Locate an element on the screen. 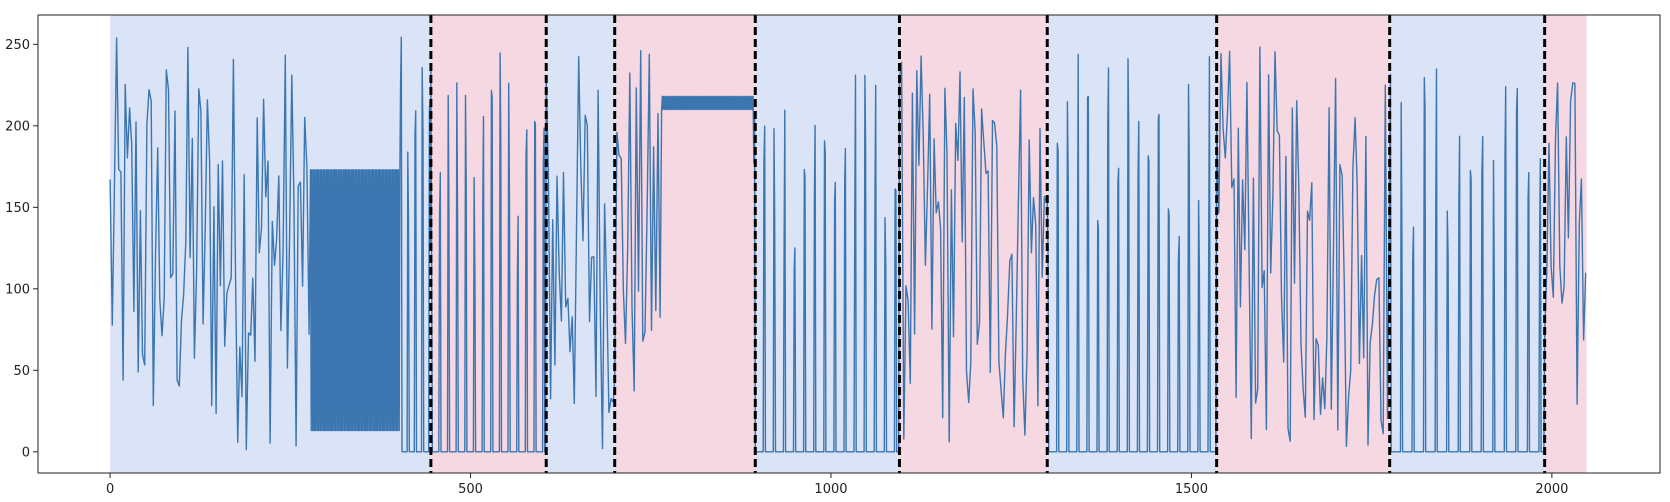 The width and height of the screenshot is (1670, 502). x-tick-label: 0 is located at coordinates (110, 489).